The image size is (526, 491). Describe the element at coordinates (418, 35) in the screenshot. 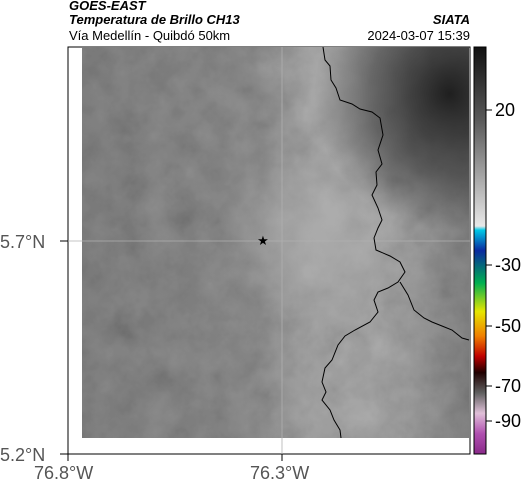

I see `timestamp-label: 2024-03-07 15:39` at that location.